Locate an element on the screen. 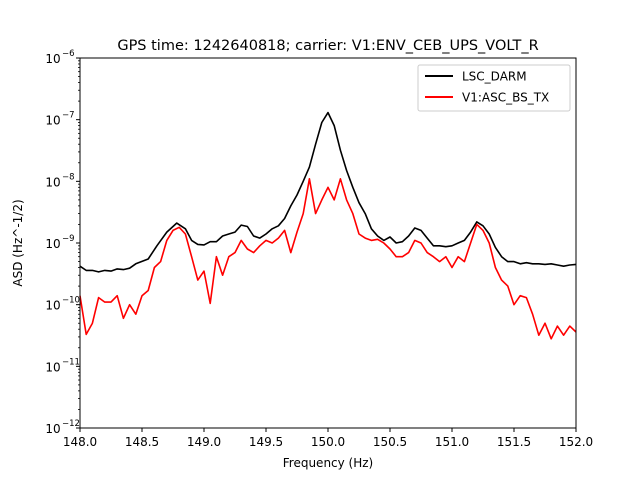 This screenshot has width=640, height=480. y-axis-label: ASD (Hz^-1/2) is located at coordinates (18, 242).